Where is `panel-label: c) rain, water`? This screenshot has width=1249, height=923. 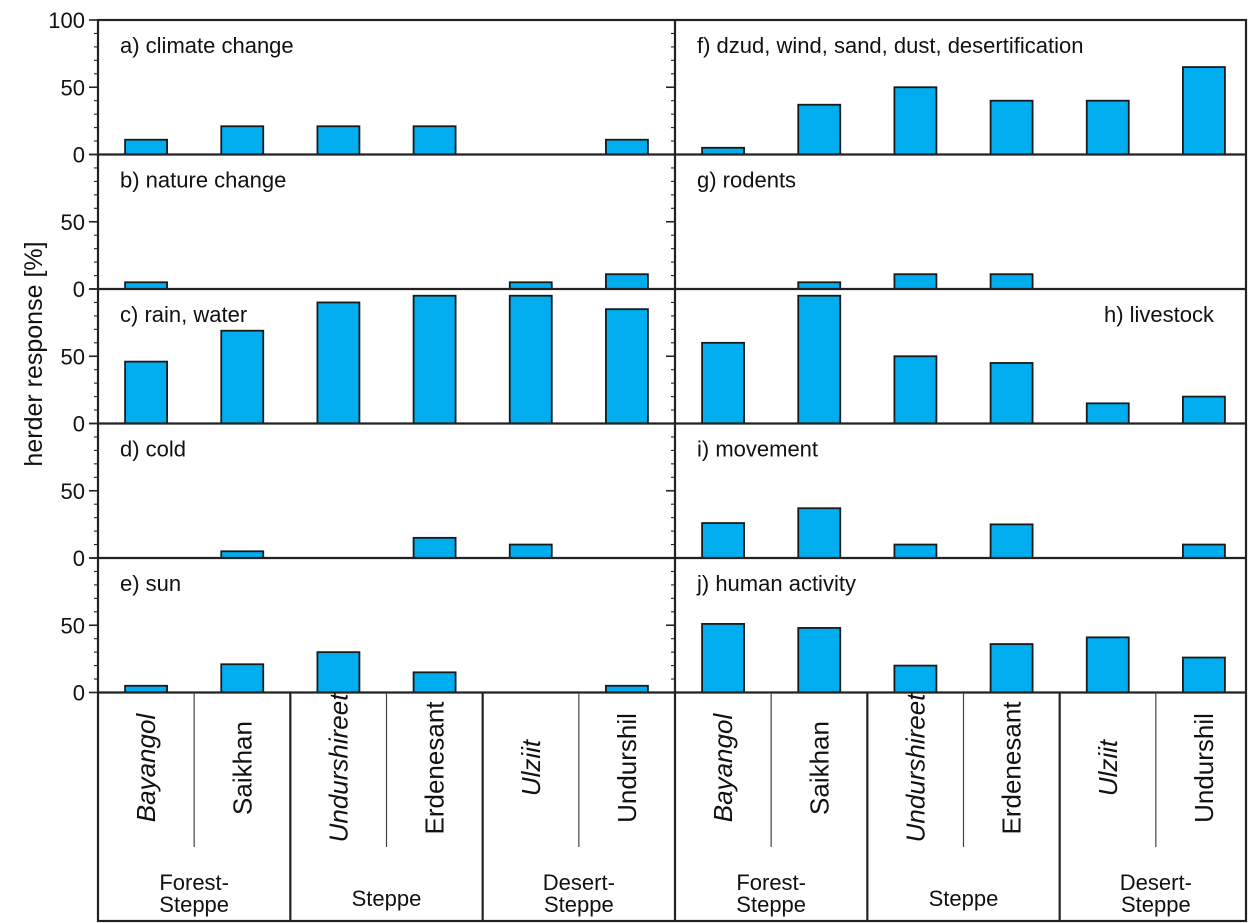 panel-label: c) rain, water is located at coordinates (183, 314).